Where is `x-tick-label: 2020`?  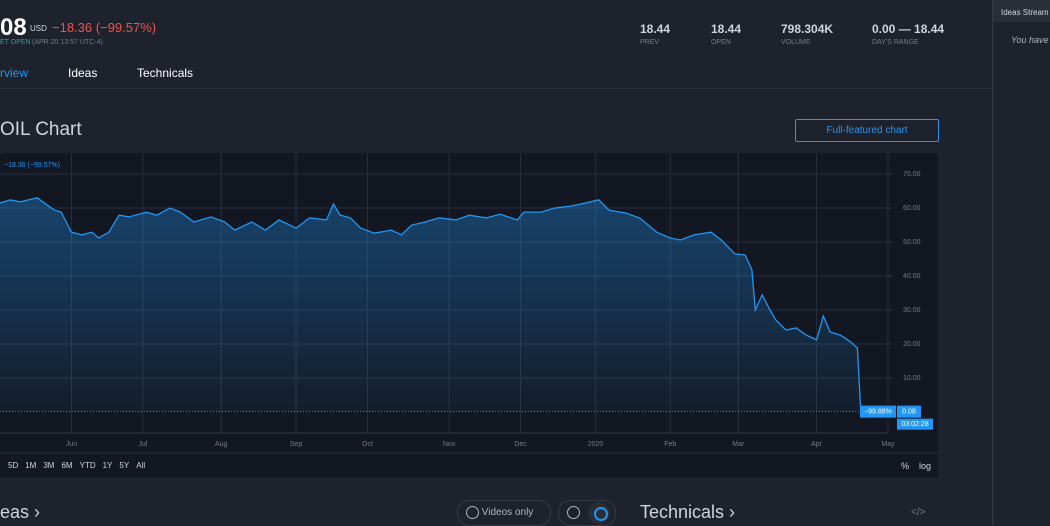
x-tick-label: 2020 is located at coordinates (596, 444).